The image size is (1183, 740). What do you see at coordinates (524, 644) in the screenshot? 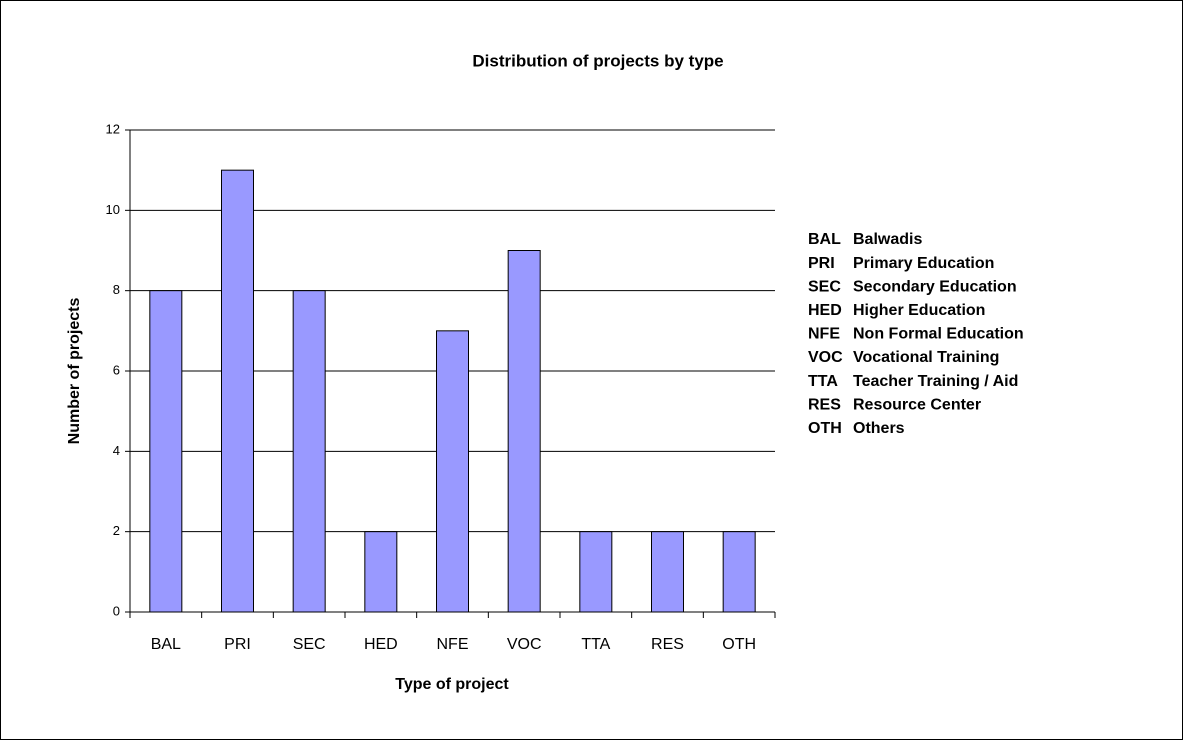
I see `x-tick-label: VOC` at bounding box center [524, 644].